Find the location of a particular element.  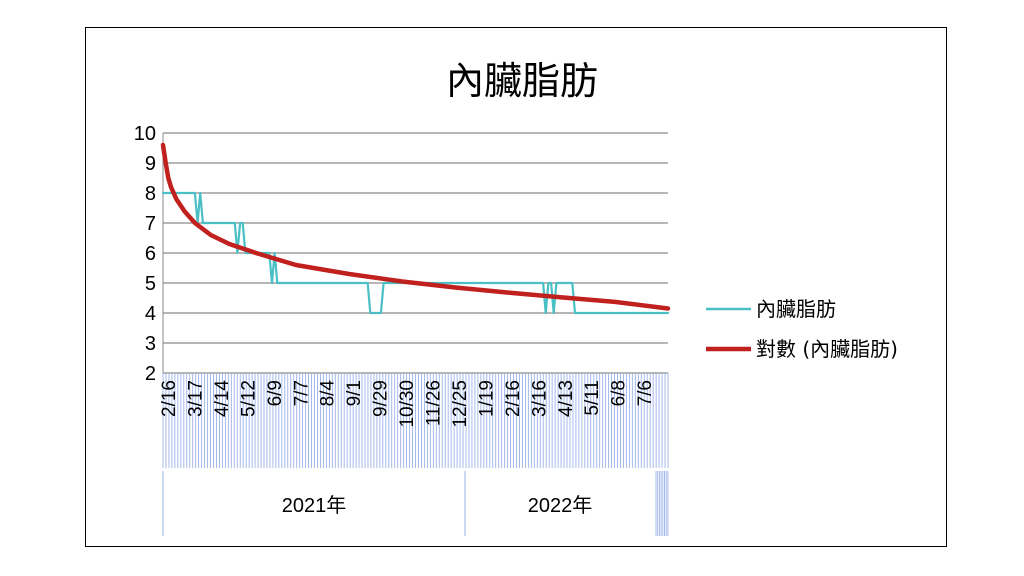

y-tick-label: 8 is located at coordinates (150, 194).